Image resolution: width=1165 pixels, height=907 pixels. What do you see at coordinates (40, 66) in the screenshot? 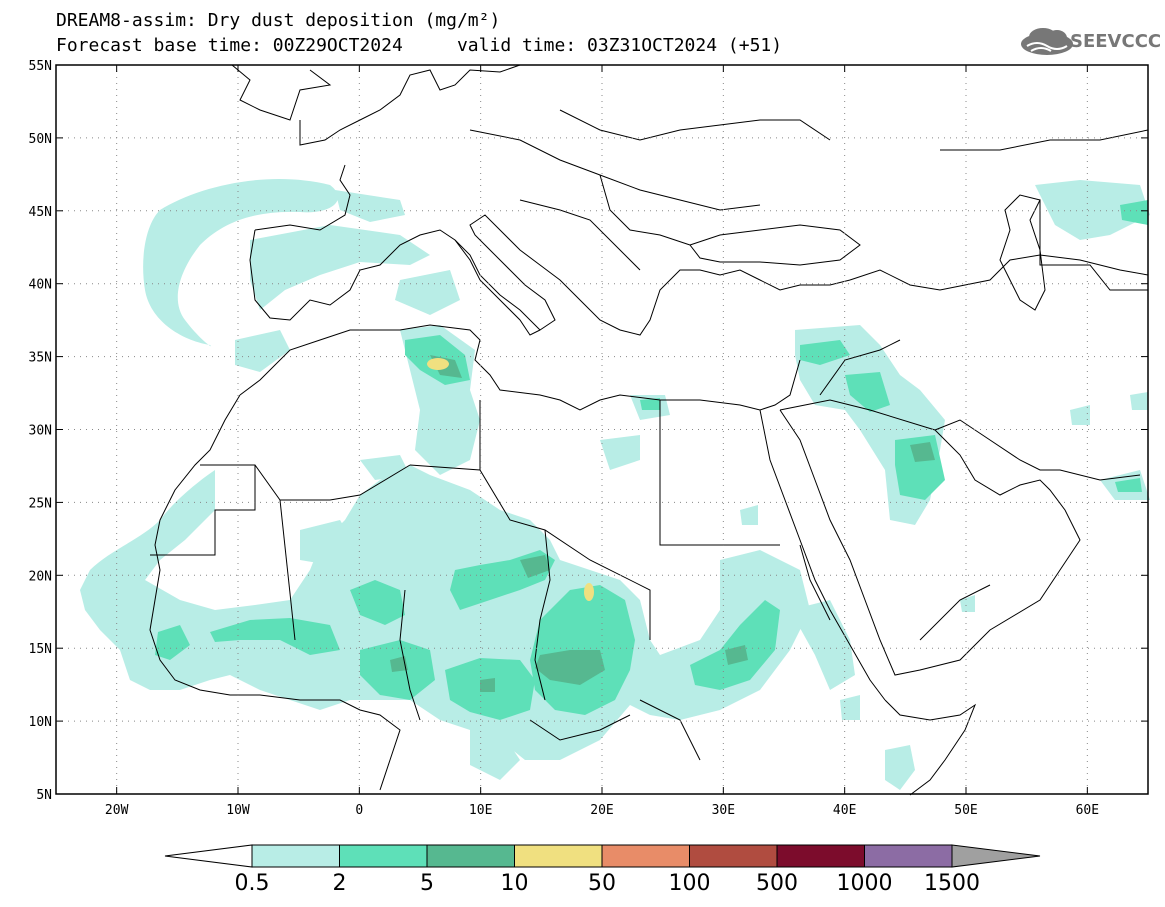
I see `lat-label: 55N` at bounding box center [40, 66].